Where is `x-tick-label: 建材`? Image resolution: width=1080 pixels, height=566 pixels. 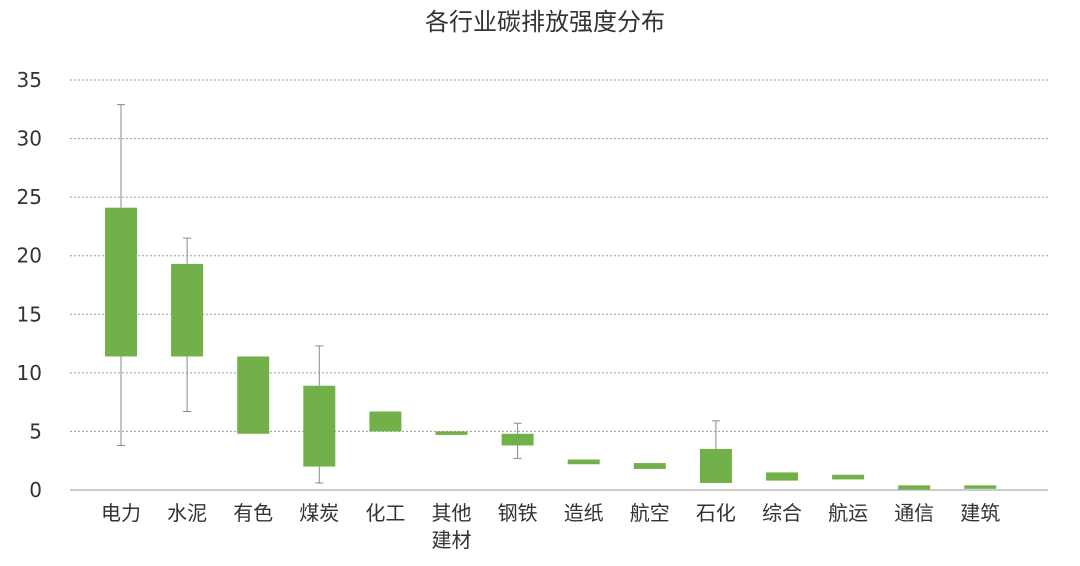
x-tick-label: 建材 is located at coordinates (452, 540).